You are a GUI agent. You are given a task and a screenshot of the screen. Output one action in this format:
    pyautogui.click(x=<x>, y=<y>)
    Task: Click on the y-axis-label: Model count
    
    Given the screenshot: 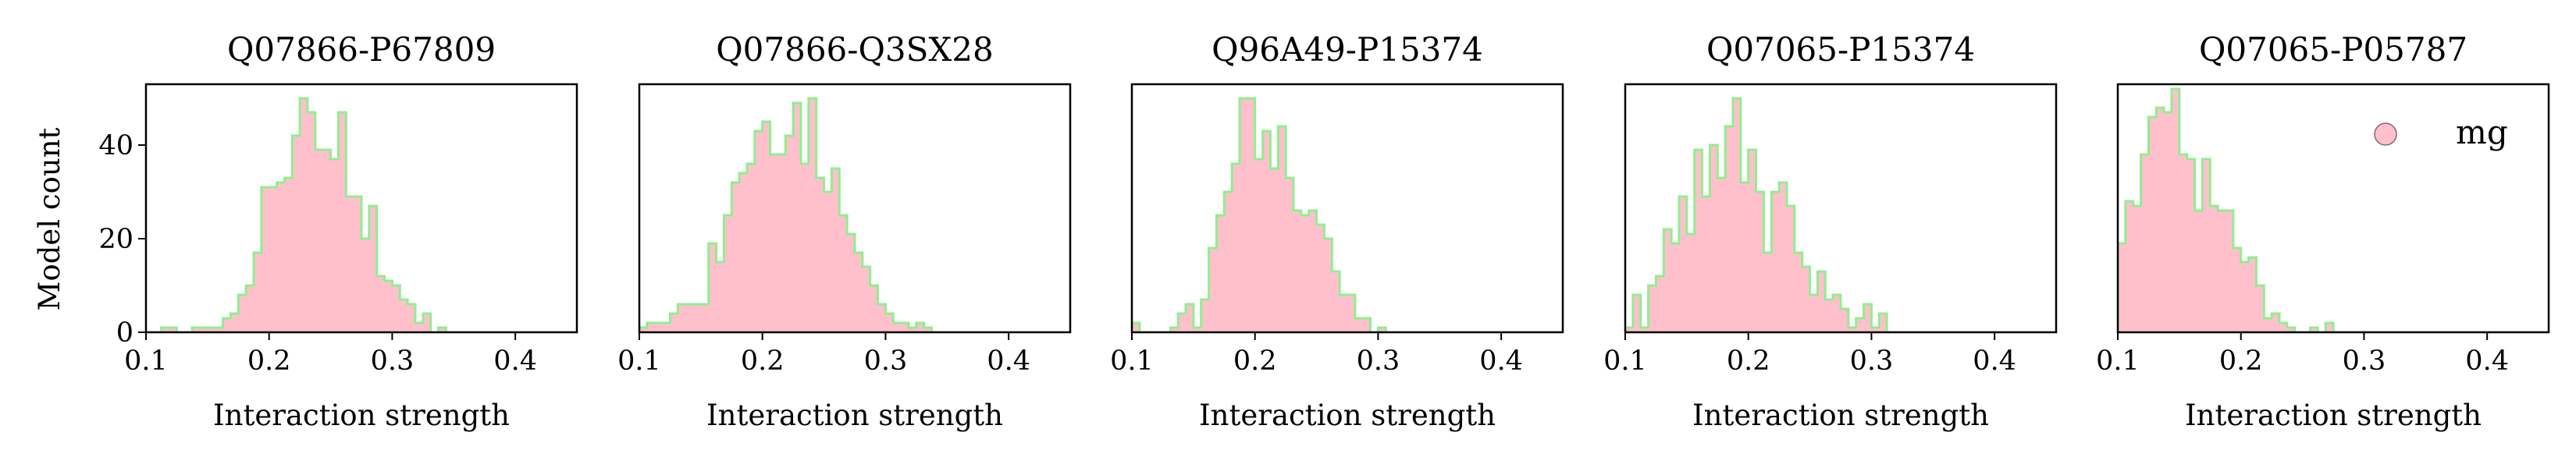 What is the action you would take?
    pyautogui.click(x=49, y=219)
    